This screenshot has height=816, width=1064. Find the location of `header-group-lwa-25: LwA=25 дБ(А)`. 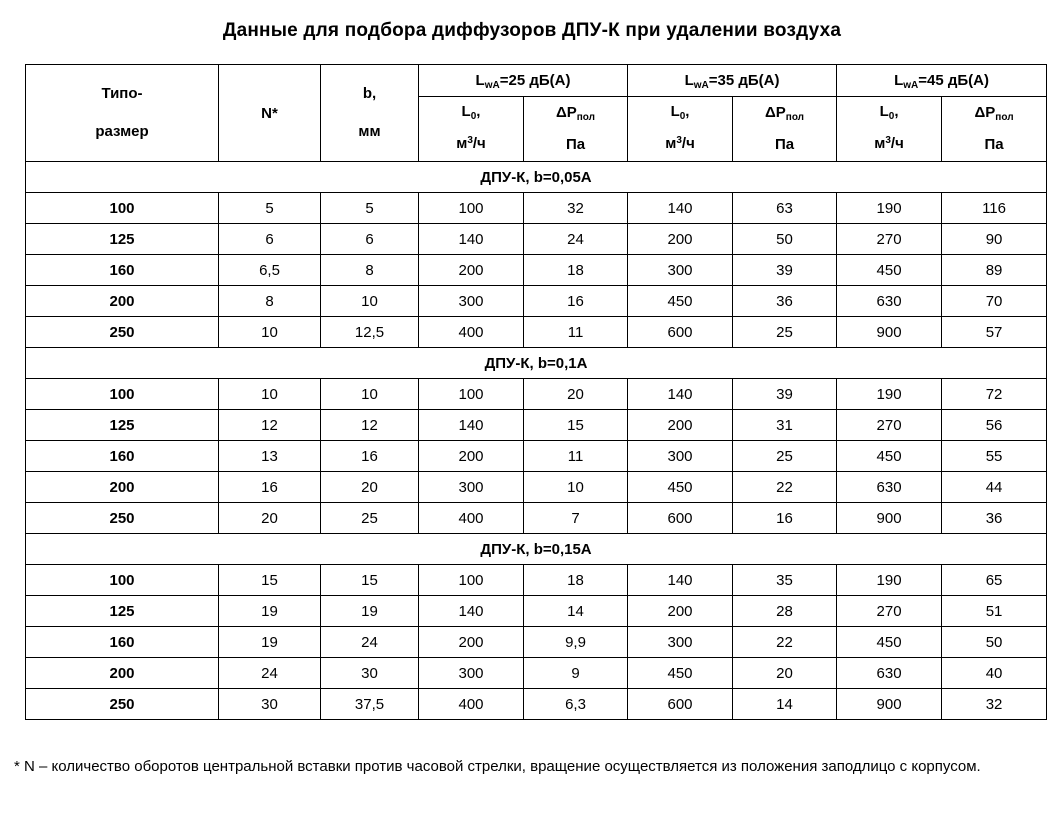

header-group-lwa-25: LwA=25 дБ(А) is located at coordinates (523, 80).